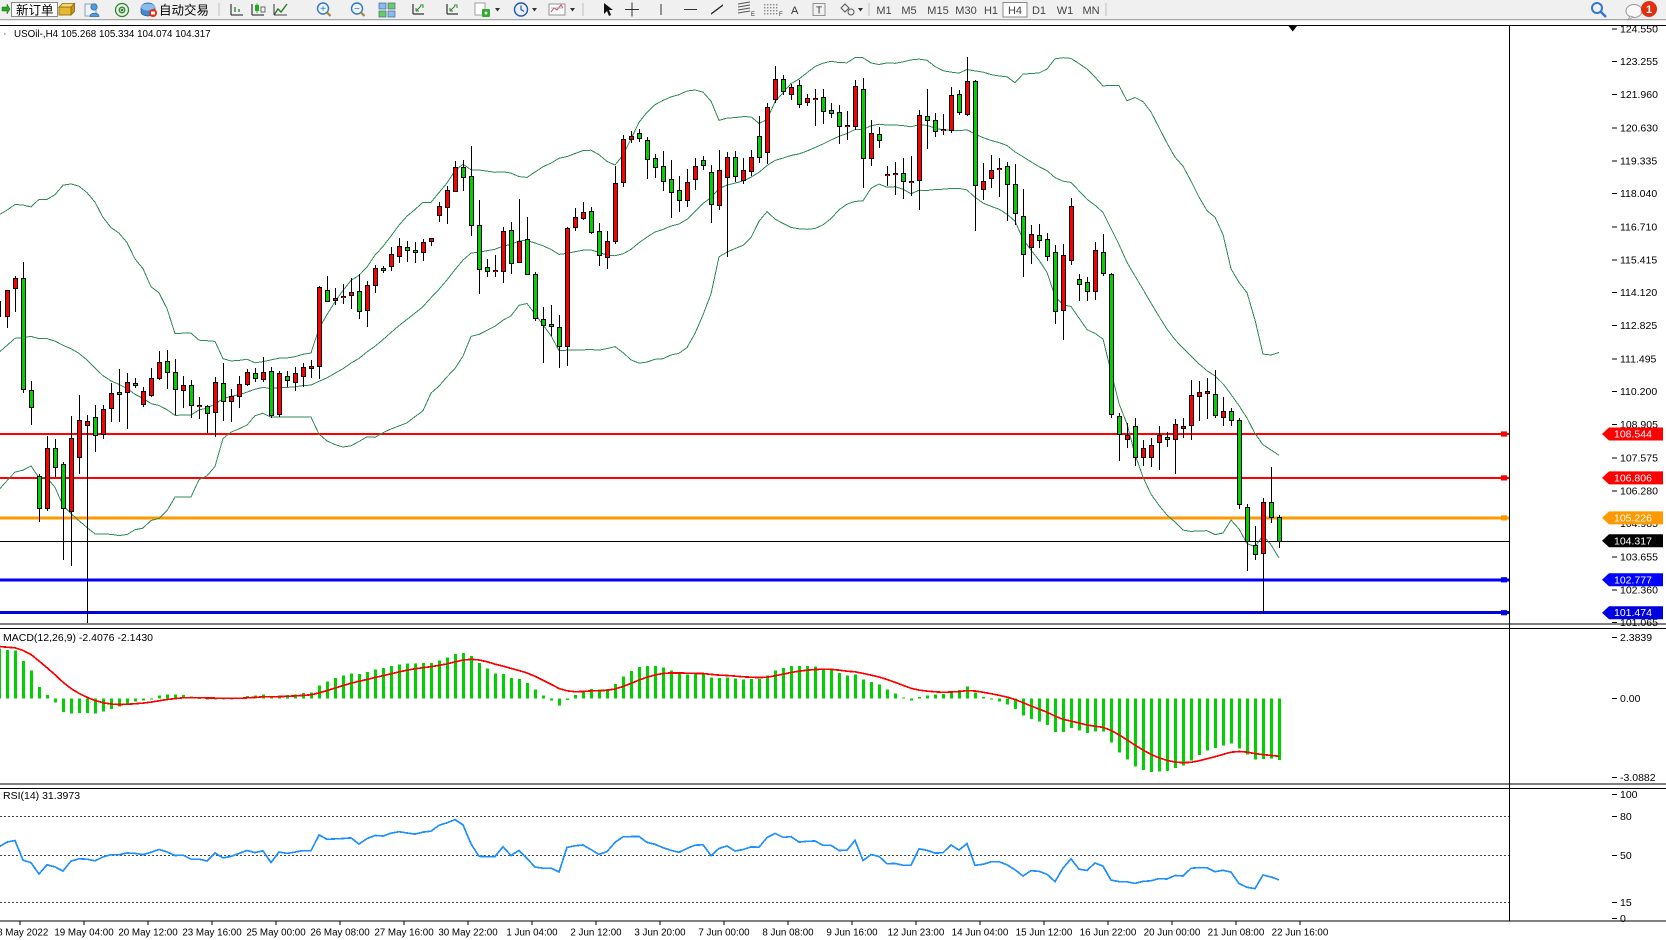  Describe the element at coordinates (1633, 518) in the screenshot. I see `svg-text: 105.226` at that location.